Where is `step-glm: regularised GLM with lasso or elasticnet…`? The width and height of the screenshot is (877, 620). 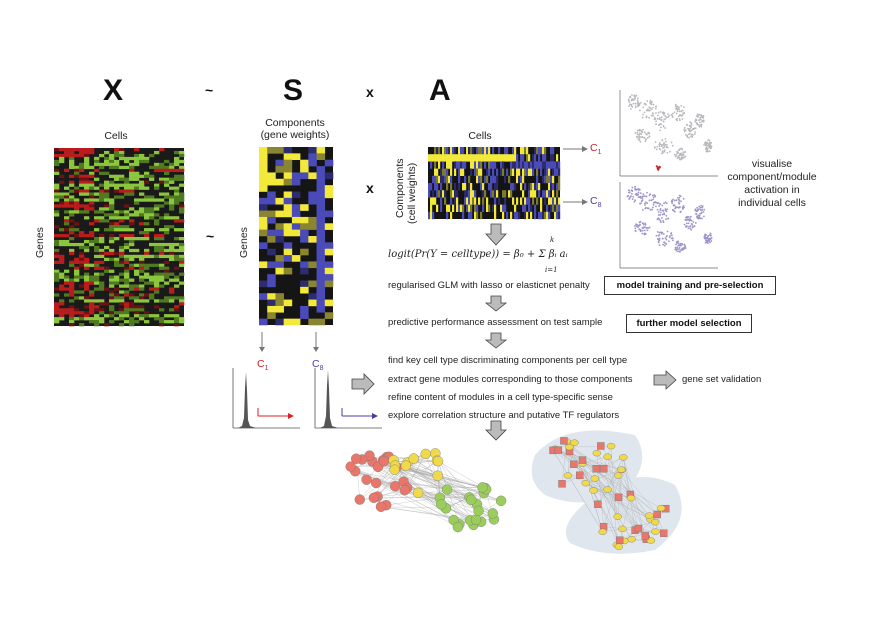
step-glm: regularised GLM with lasso or elasticnet… is located at coordinates (489, 285).